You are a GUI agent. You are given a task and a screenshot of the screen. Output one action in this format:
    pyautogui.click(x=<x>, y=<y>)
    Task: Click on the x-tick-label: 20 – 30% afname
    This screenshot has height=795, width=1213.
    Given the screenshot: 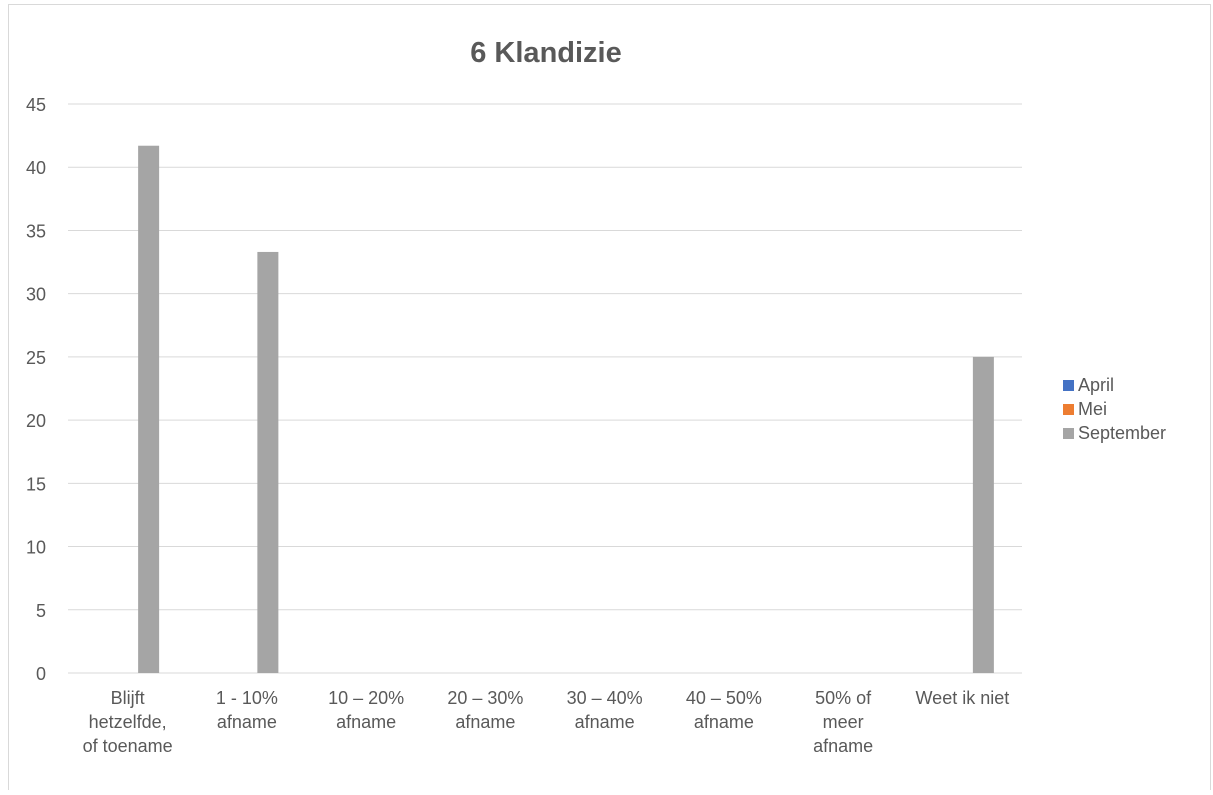 What is the action you would take?
    pyautogui.click(x=485, y=710)
    